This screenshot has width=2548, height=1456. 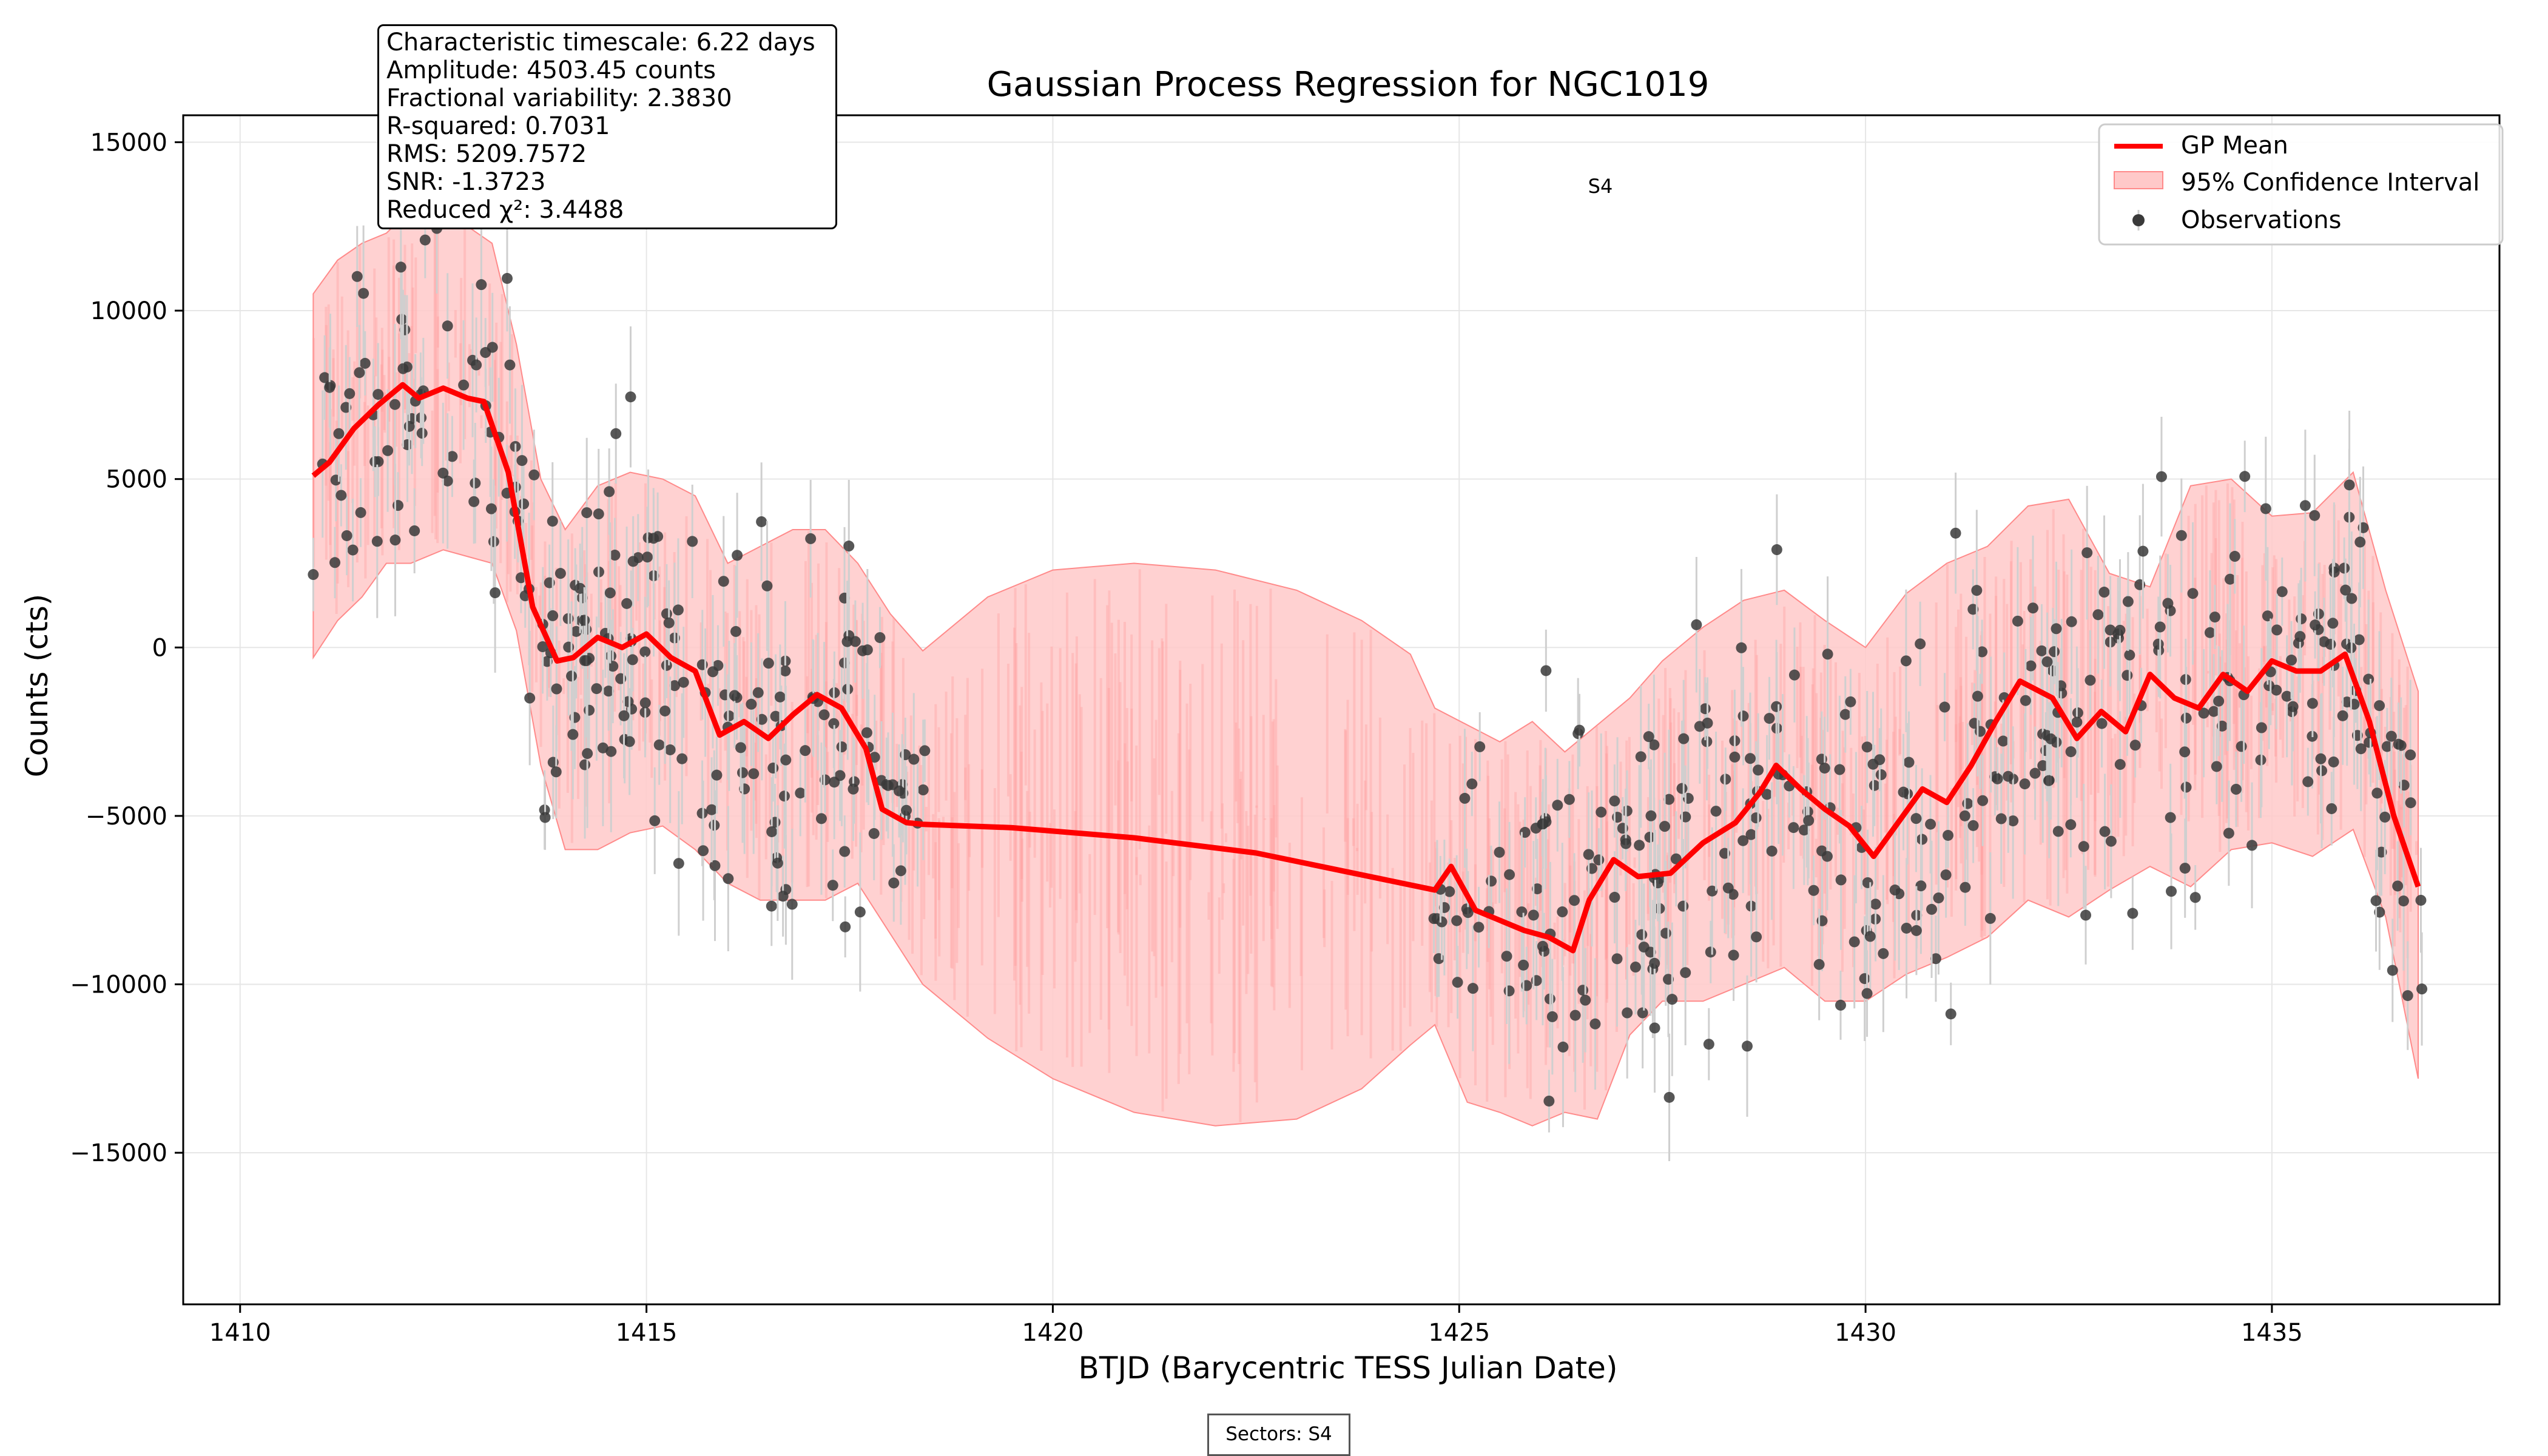 I want to click on y-tick-label: 15000, so click(x=128, y=143).